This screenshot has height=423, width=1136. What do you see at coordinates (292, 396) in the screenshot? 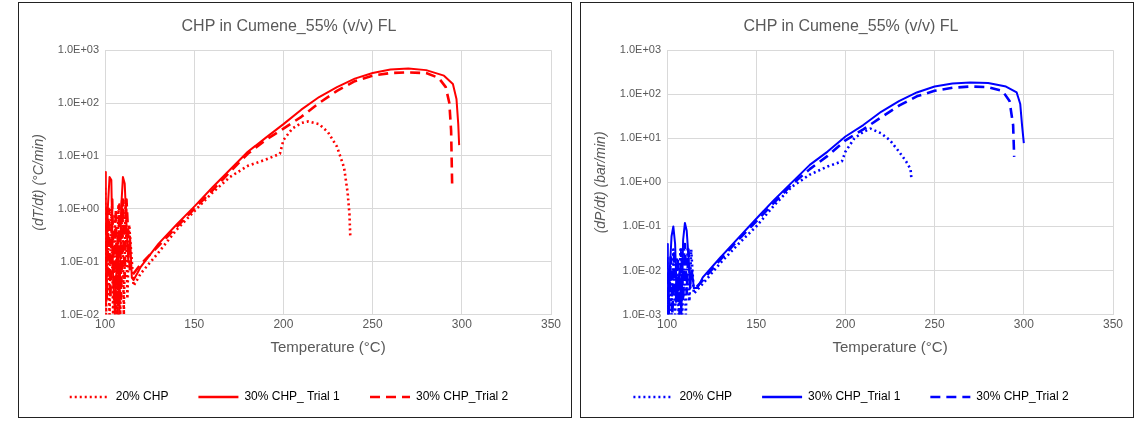
I see `legend-label: 30% CHP_ Trial 1` at bounding box center [292, 396].